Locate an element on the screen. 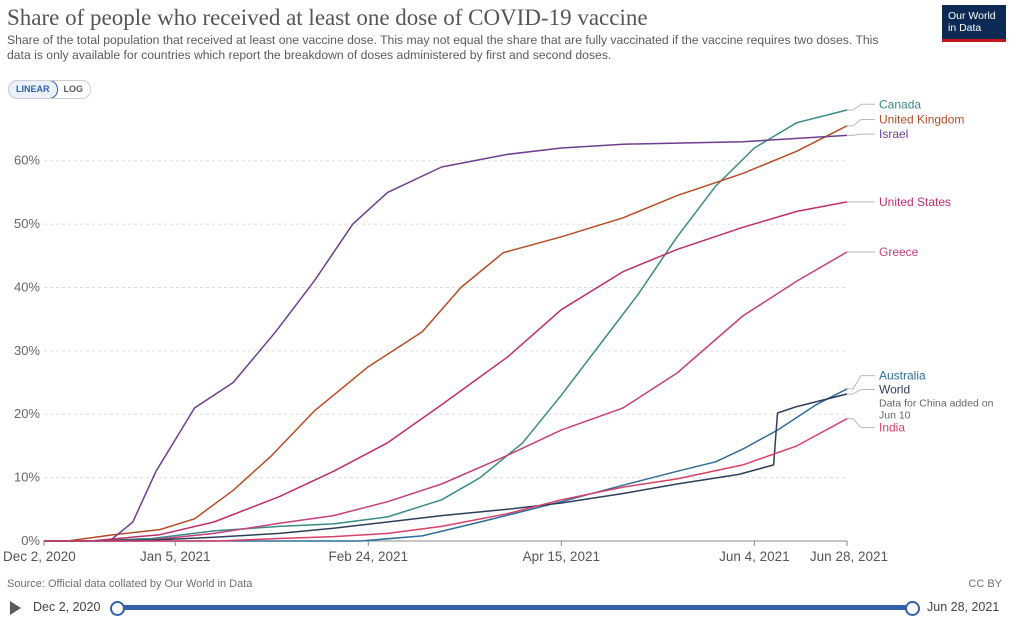  log-scale-button: LOG is located at coordinates (73, 89).